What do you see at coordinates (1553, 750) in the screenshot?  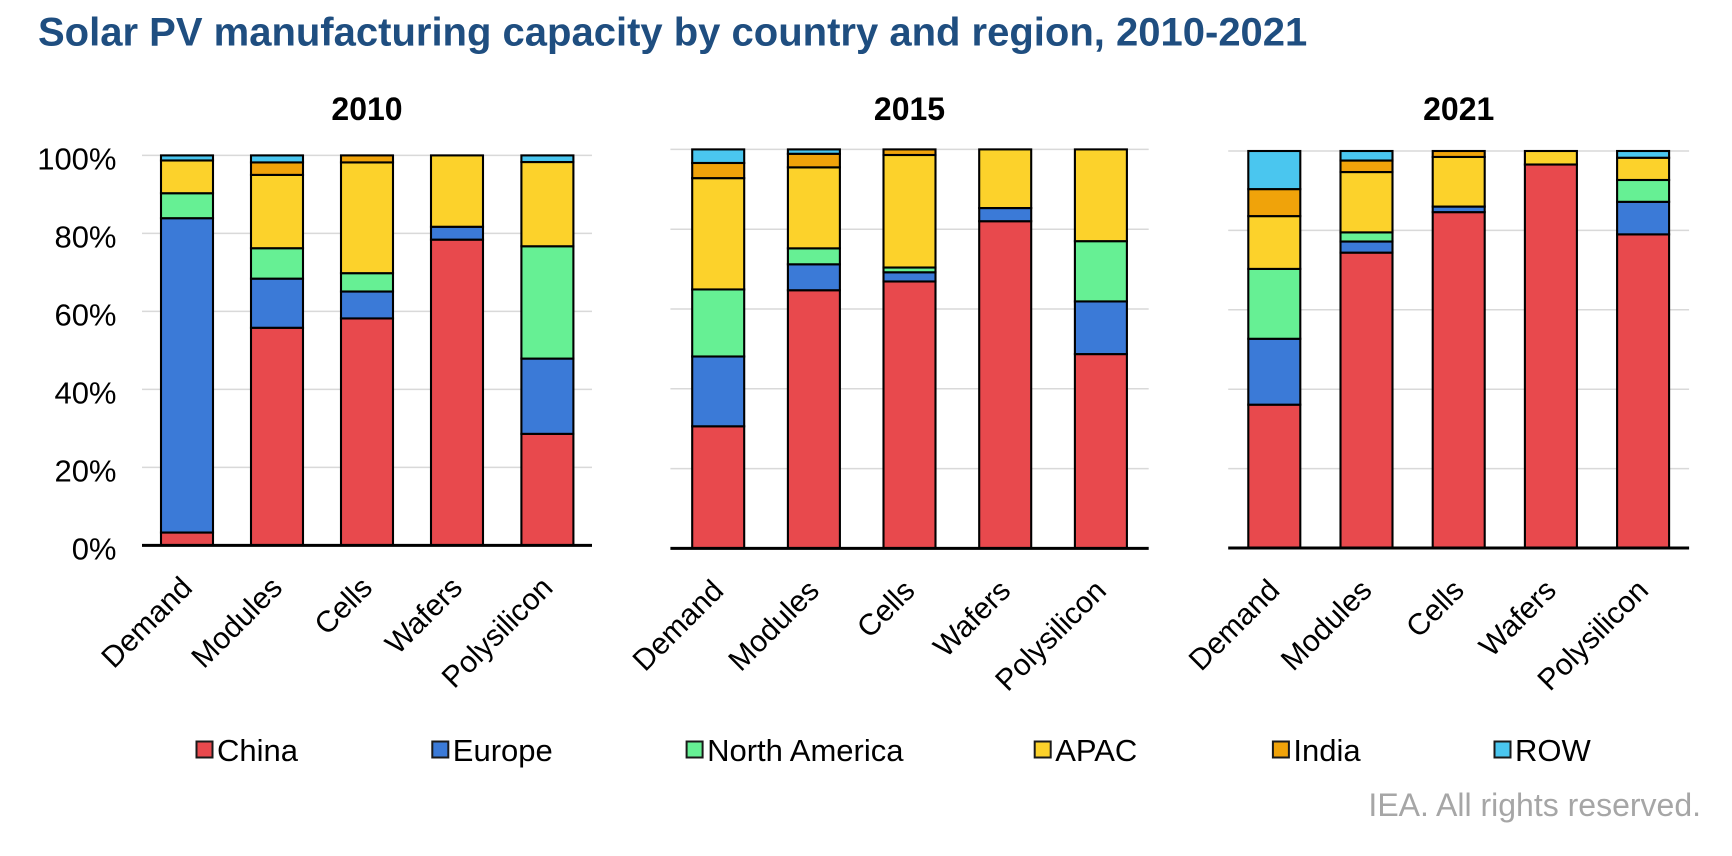 I see `svg-text: ROW` at bounding box center [1553, 750].